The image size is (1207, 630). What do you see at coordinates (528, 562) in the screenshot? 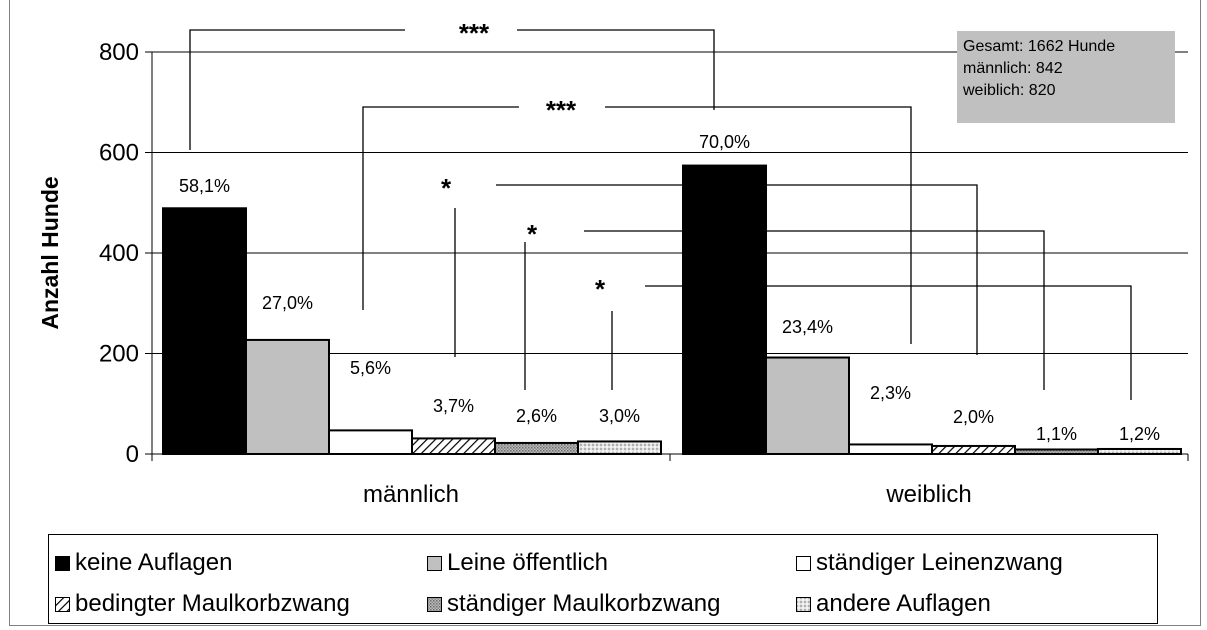
I see `legend-label: Leine öffentlich` at bounding box center [528, 562].